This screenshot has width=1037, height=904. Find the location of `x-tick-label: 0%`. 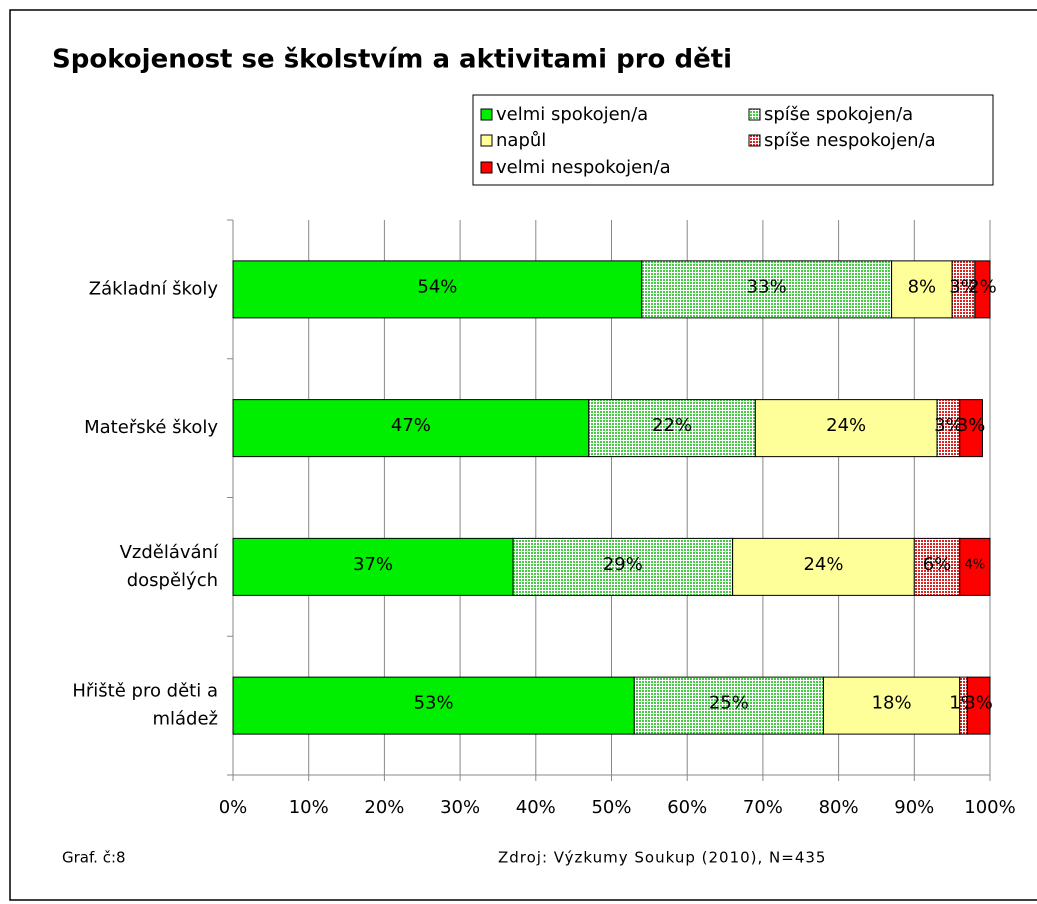

x-tick-label: 0% is located at coordinates (233, 807).